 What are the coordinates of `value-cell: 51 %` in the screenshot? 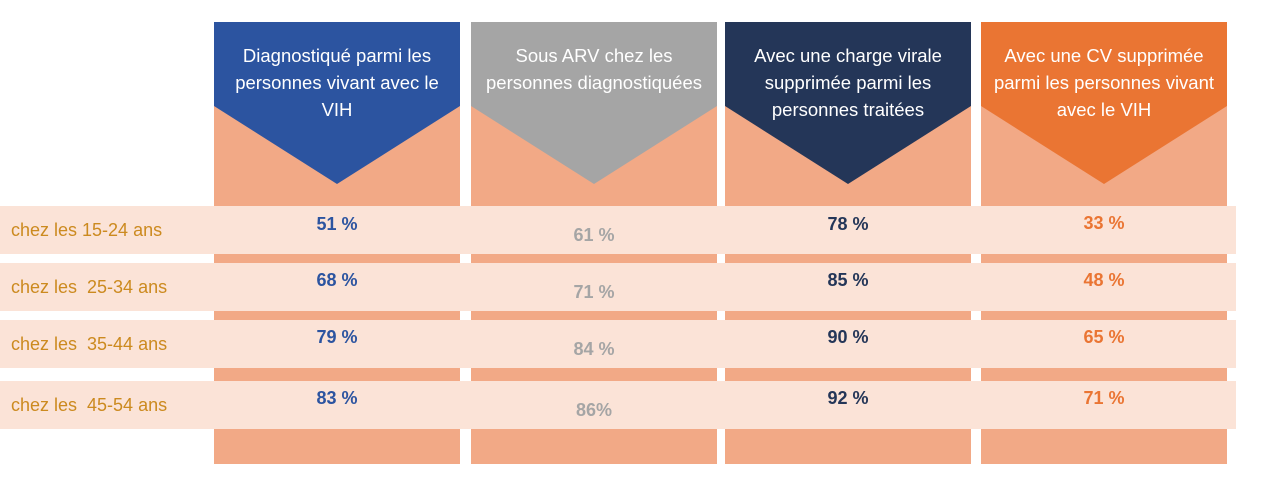 It's located at (337, 224).